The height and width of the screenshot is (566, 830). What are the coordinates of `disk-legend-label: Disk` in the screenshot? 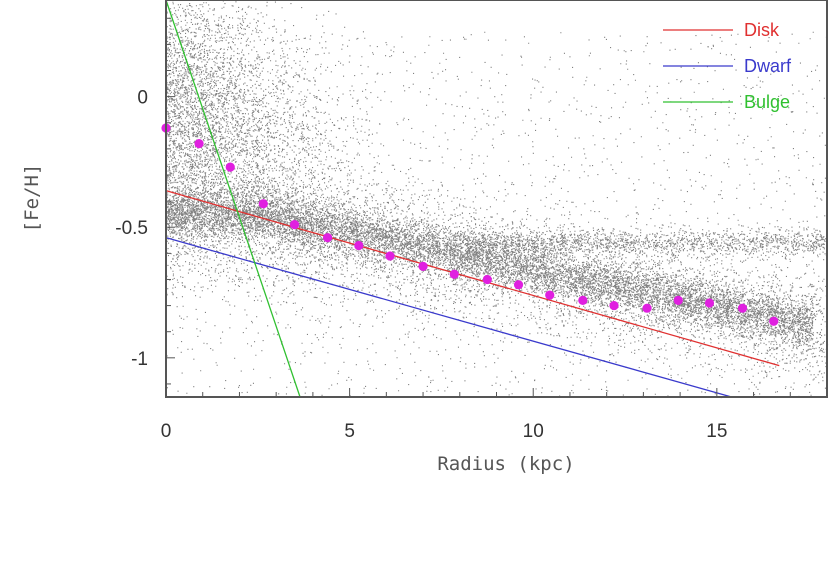 It's located at (762, 30).